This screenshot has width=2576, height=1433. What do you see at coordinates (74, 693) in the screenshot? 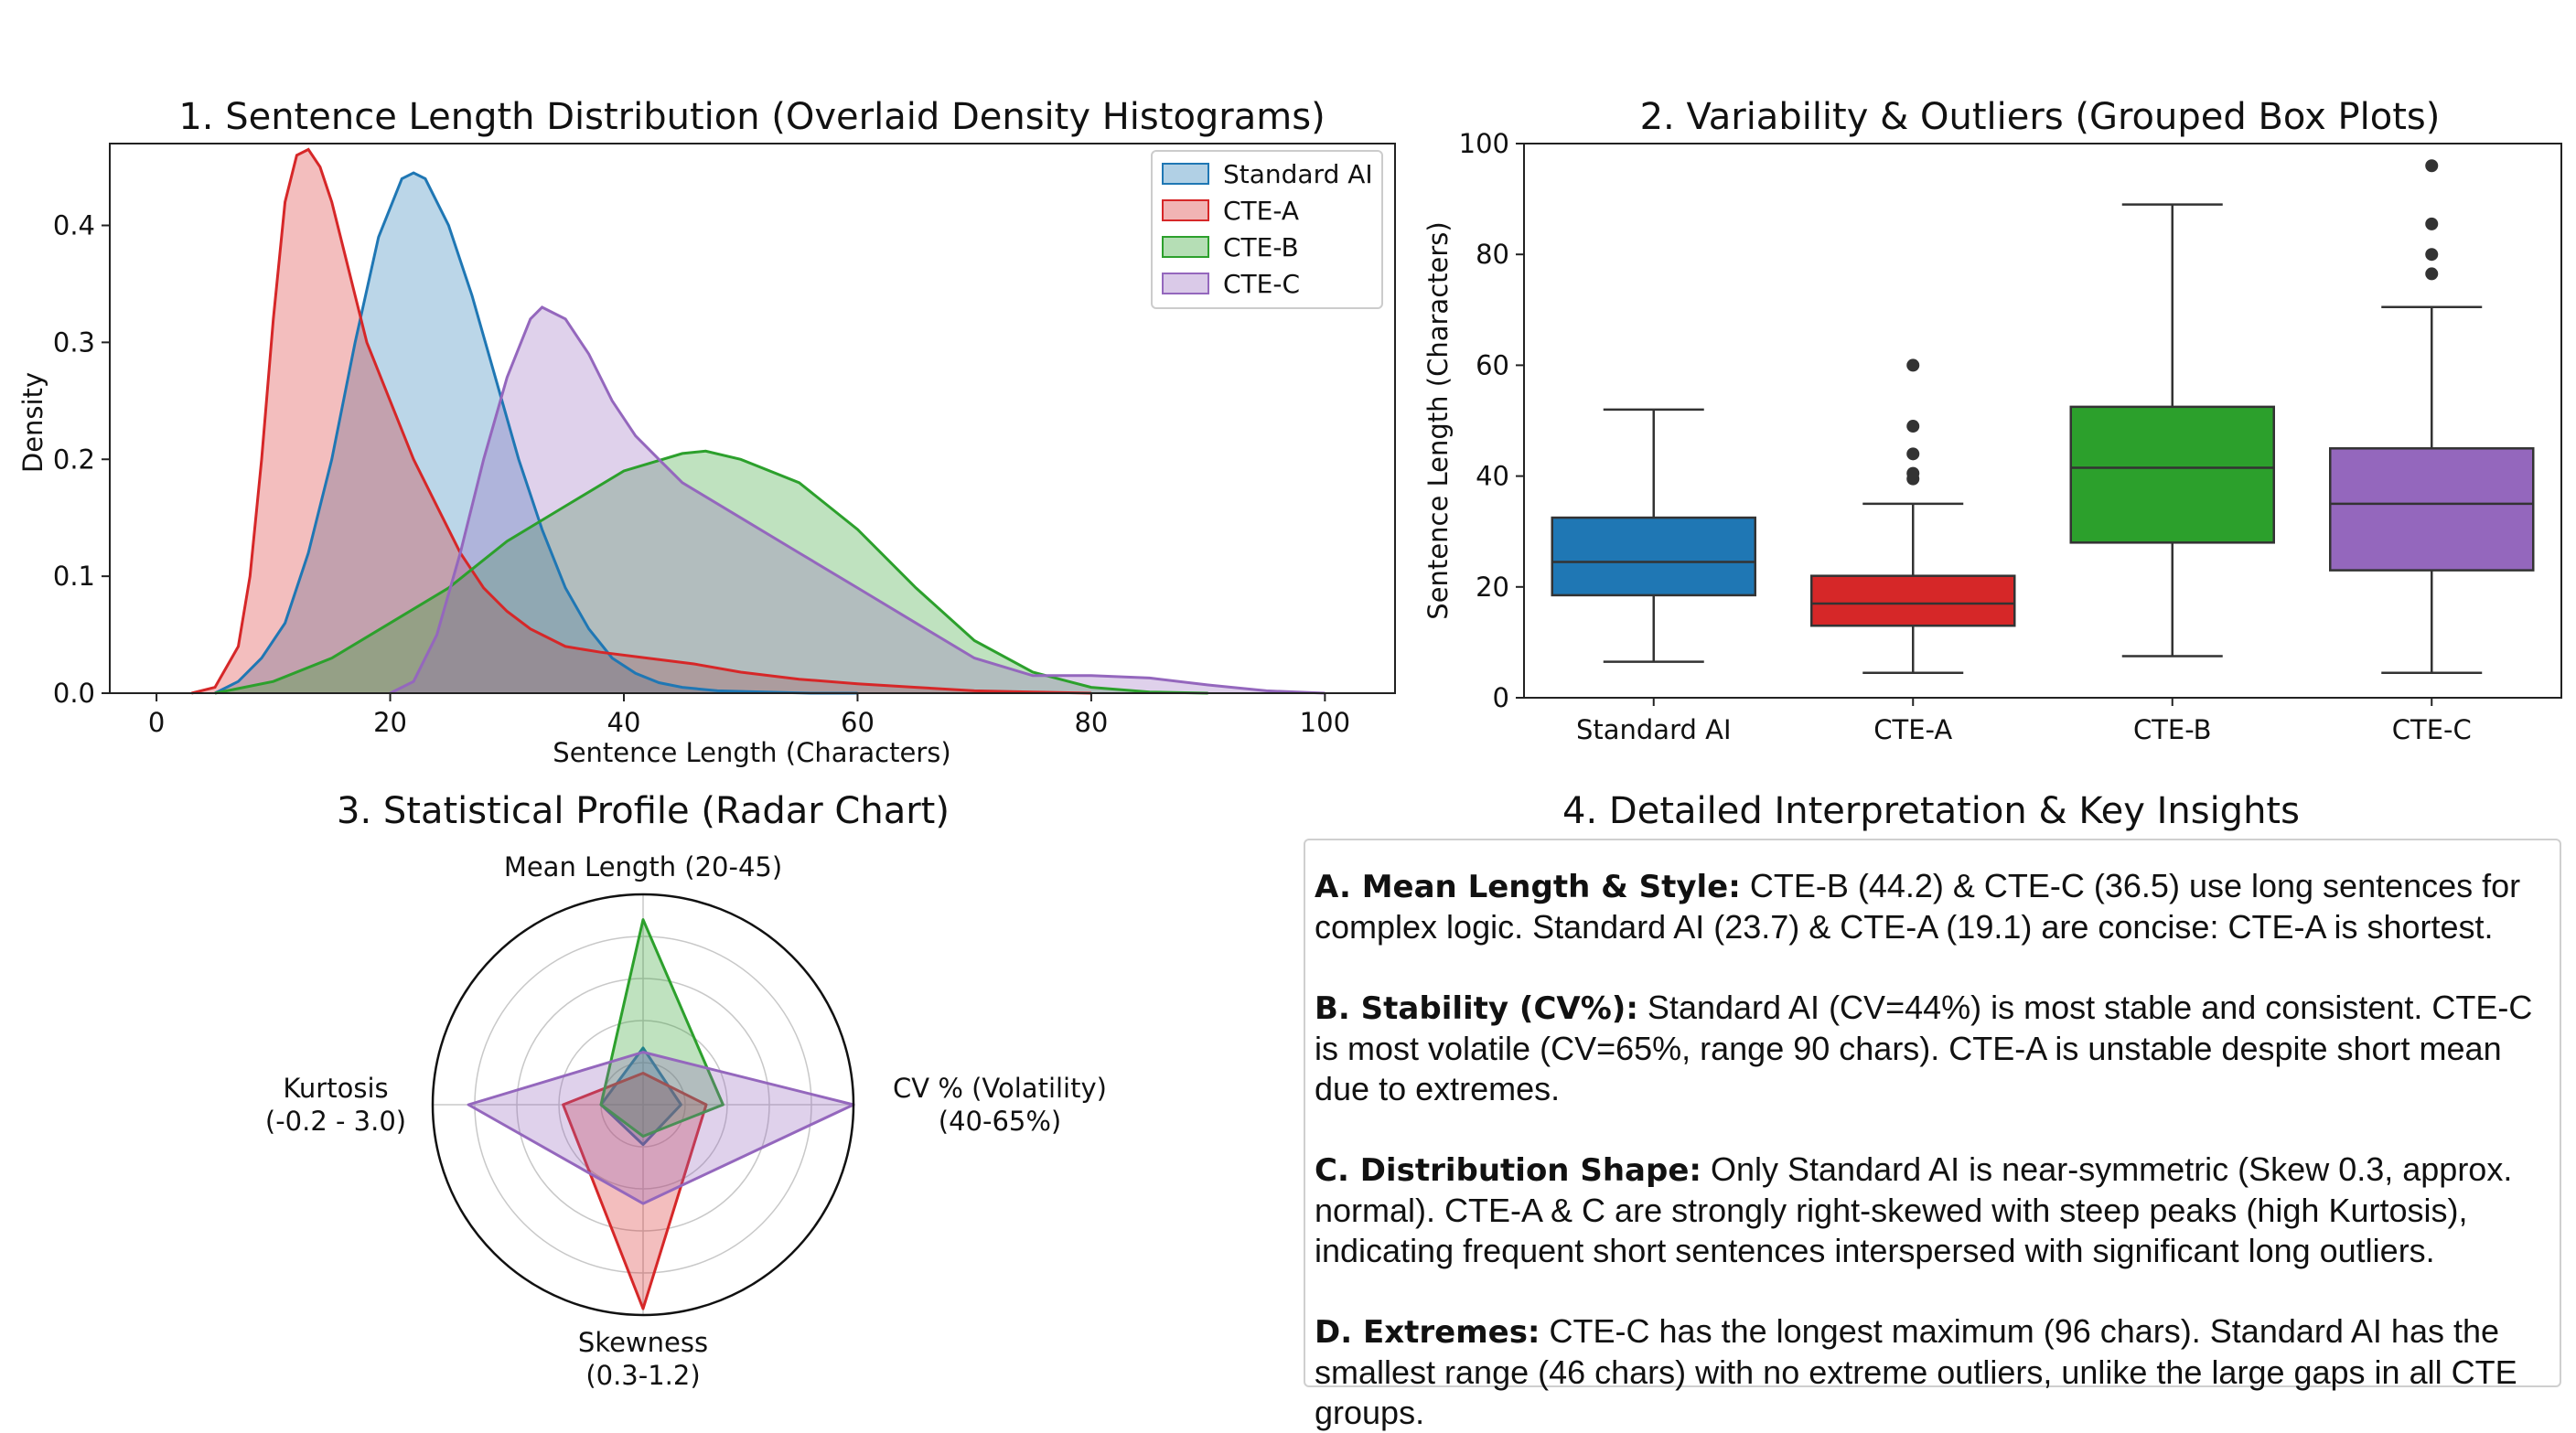
I see `density-y-tick-label: 0.0` at bounding box center [74, 693].